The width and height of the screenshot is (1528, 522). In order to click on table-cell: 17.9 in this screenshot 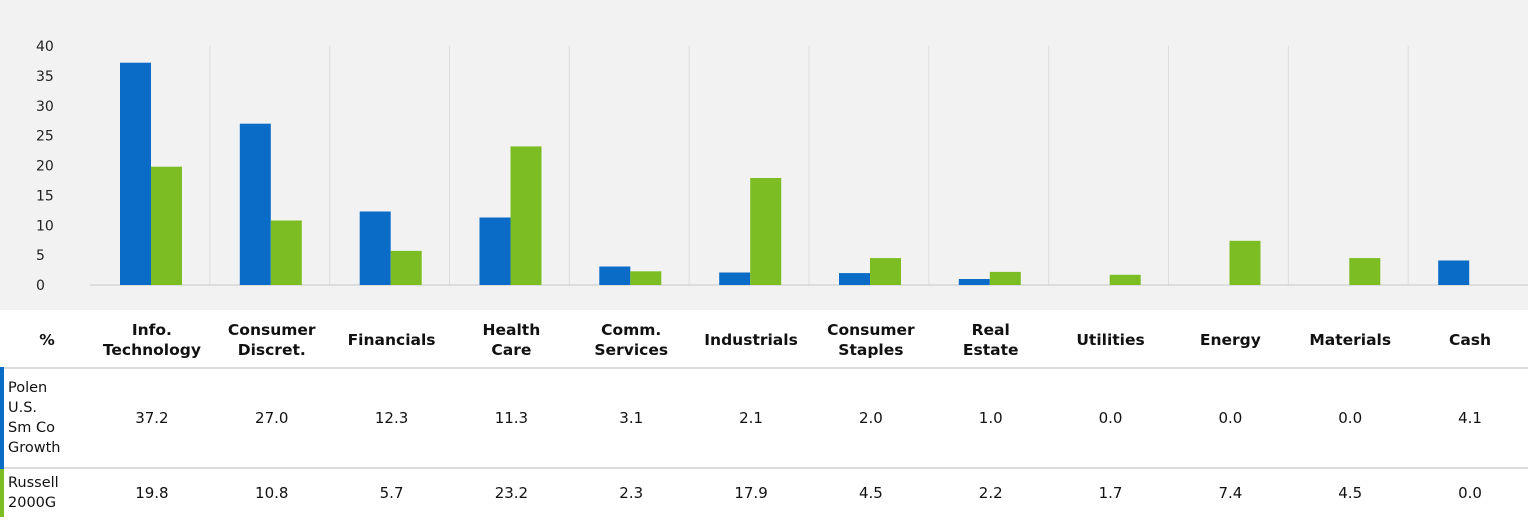, I will do `click(751, 493)`.